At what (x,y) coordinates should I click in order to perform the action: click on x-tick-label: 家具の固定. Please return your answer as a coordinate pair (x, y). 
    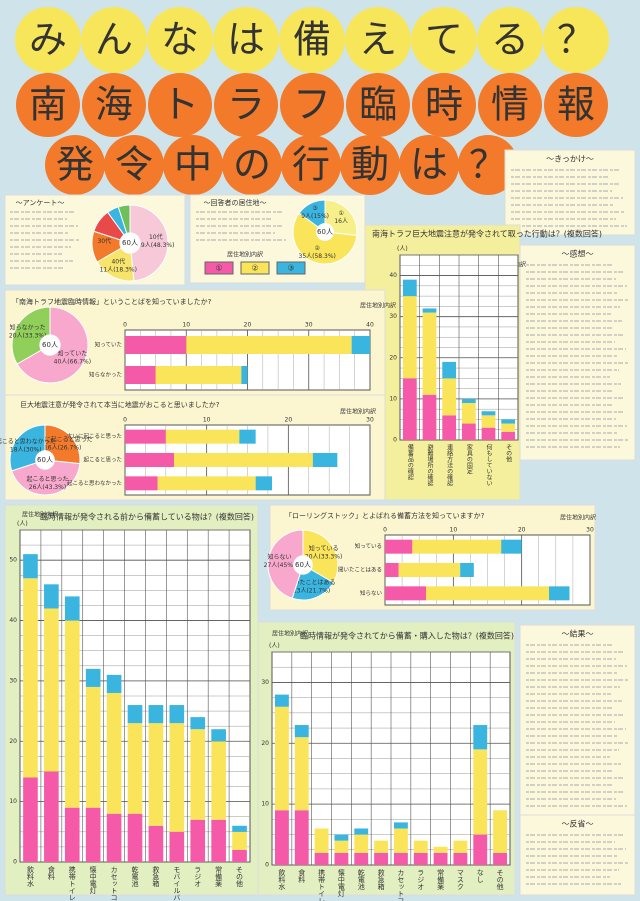
    Looking at the image, I should click on (468, 459).